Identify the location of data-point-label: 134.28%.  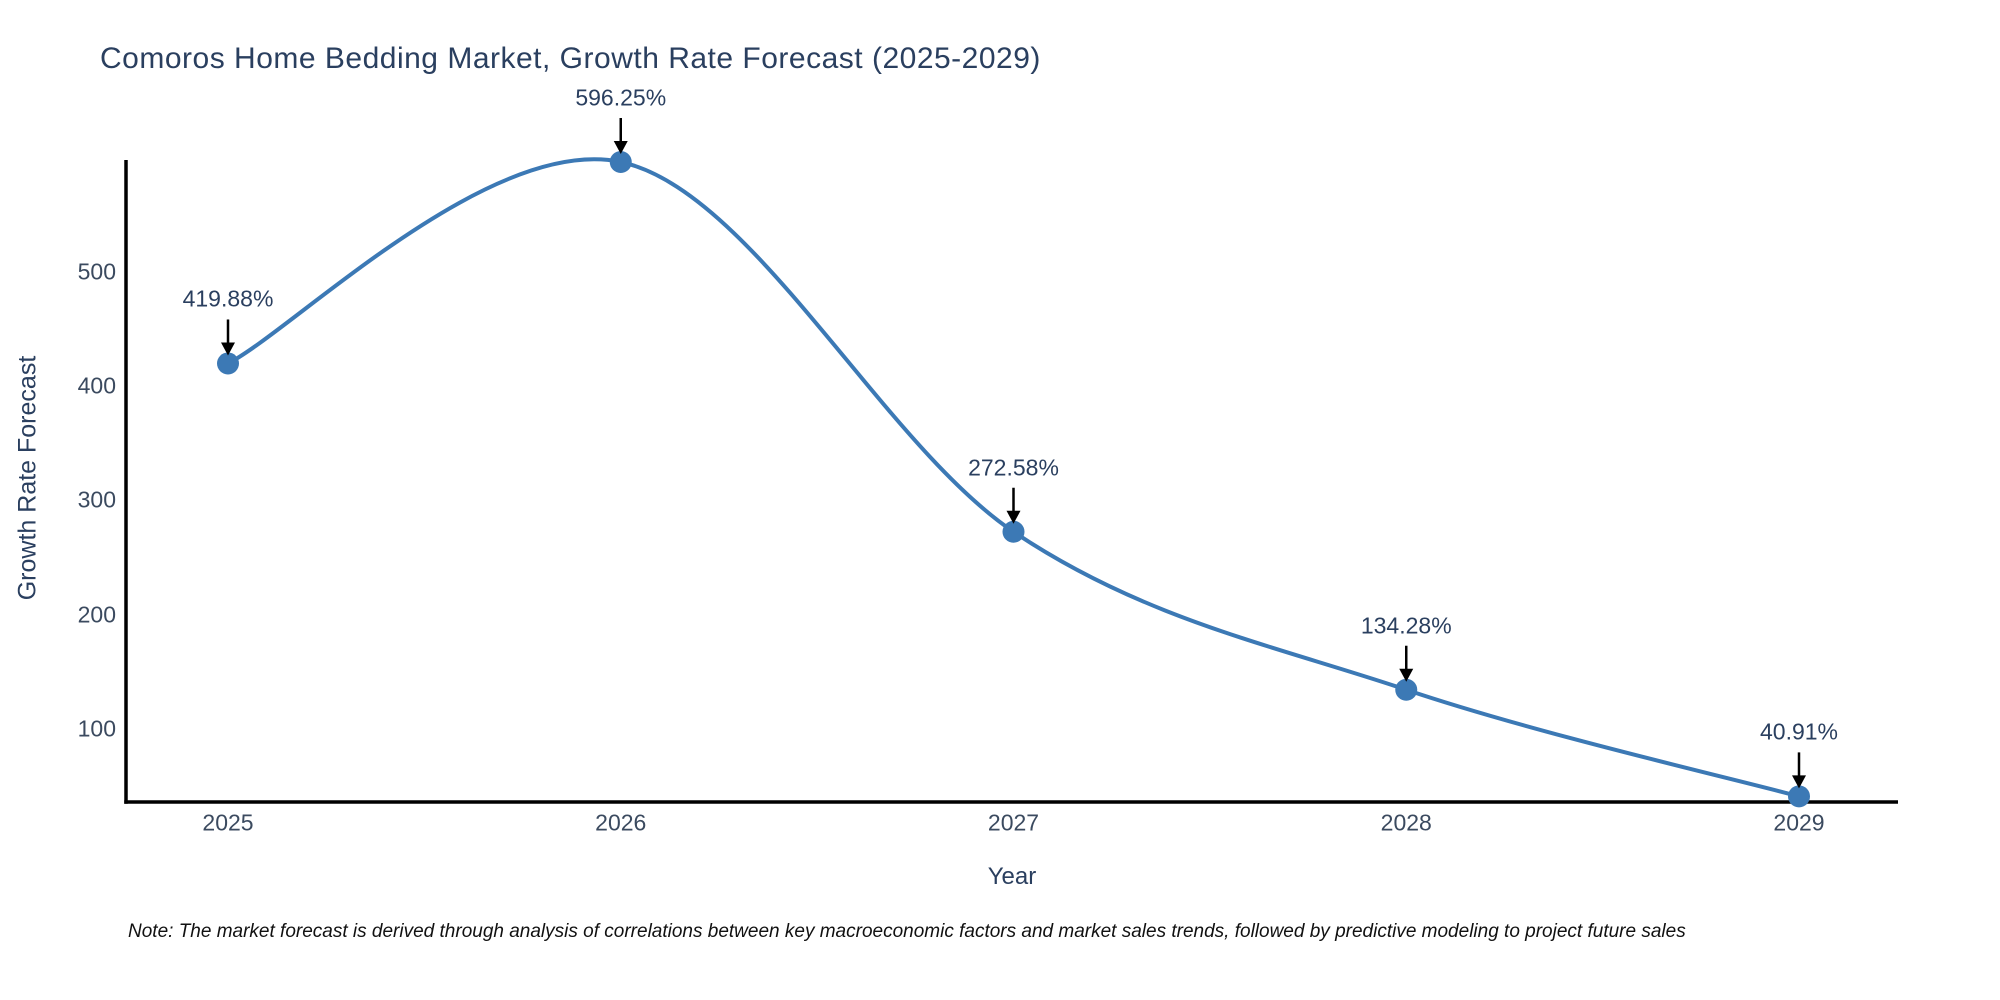
(1406, 625).